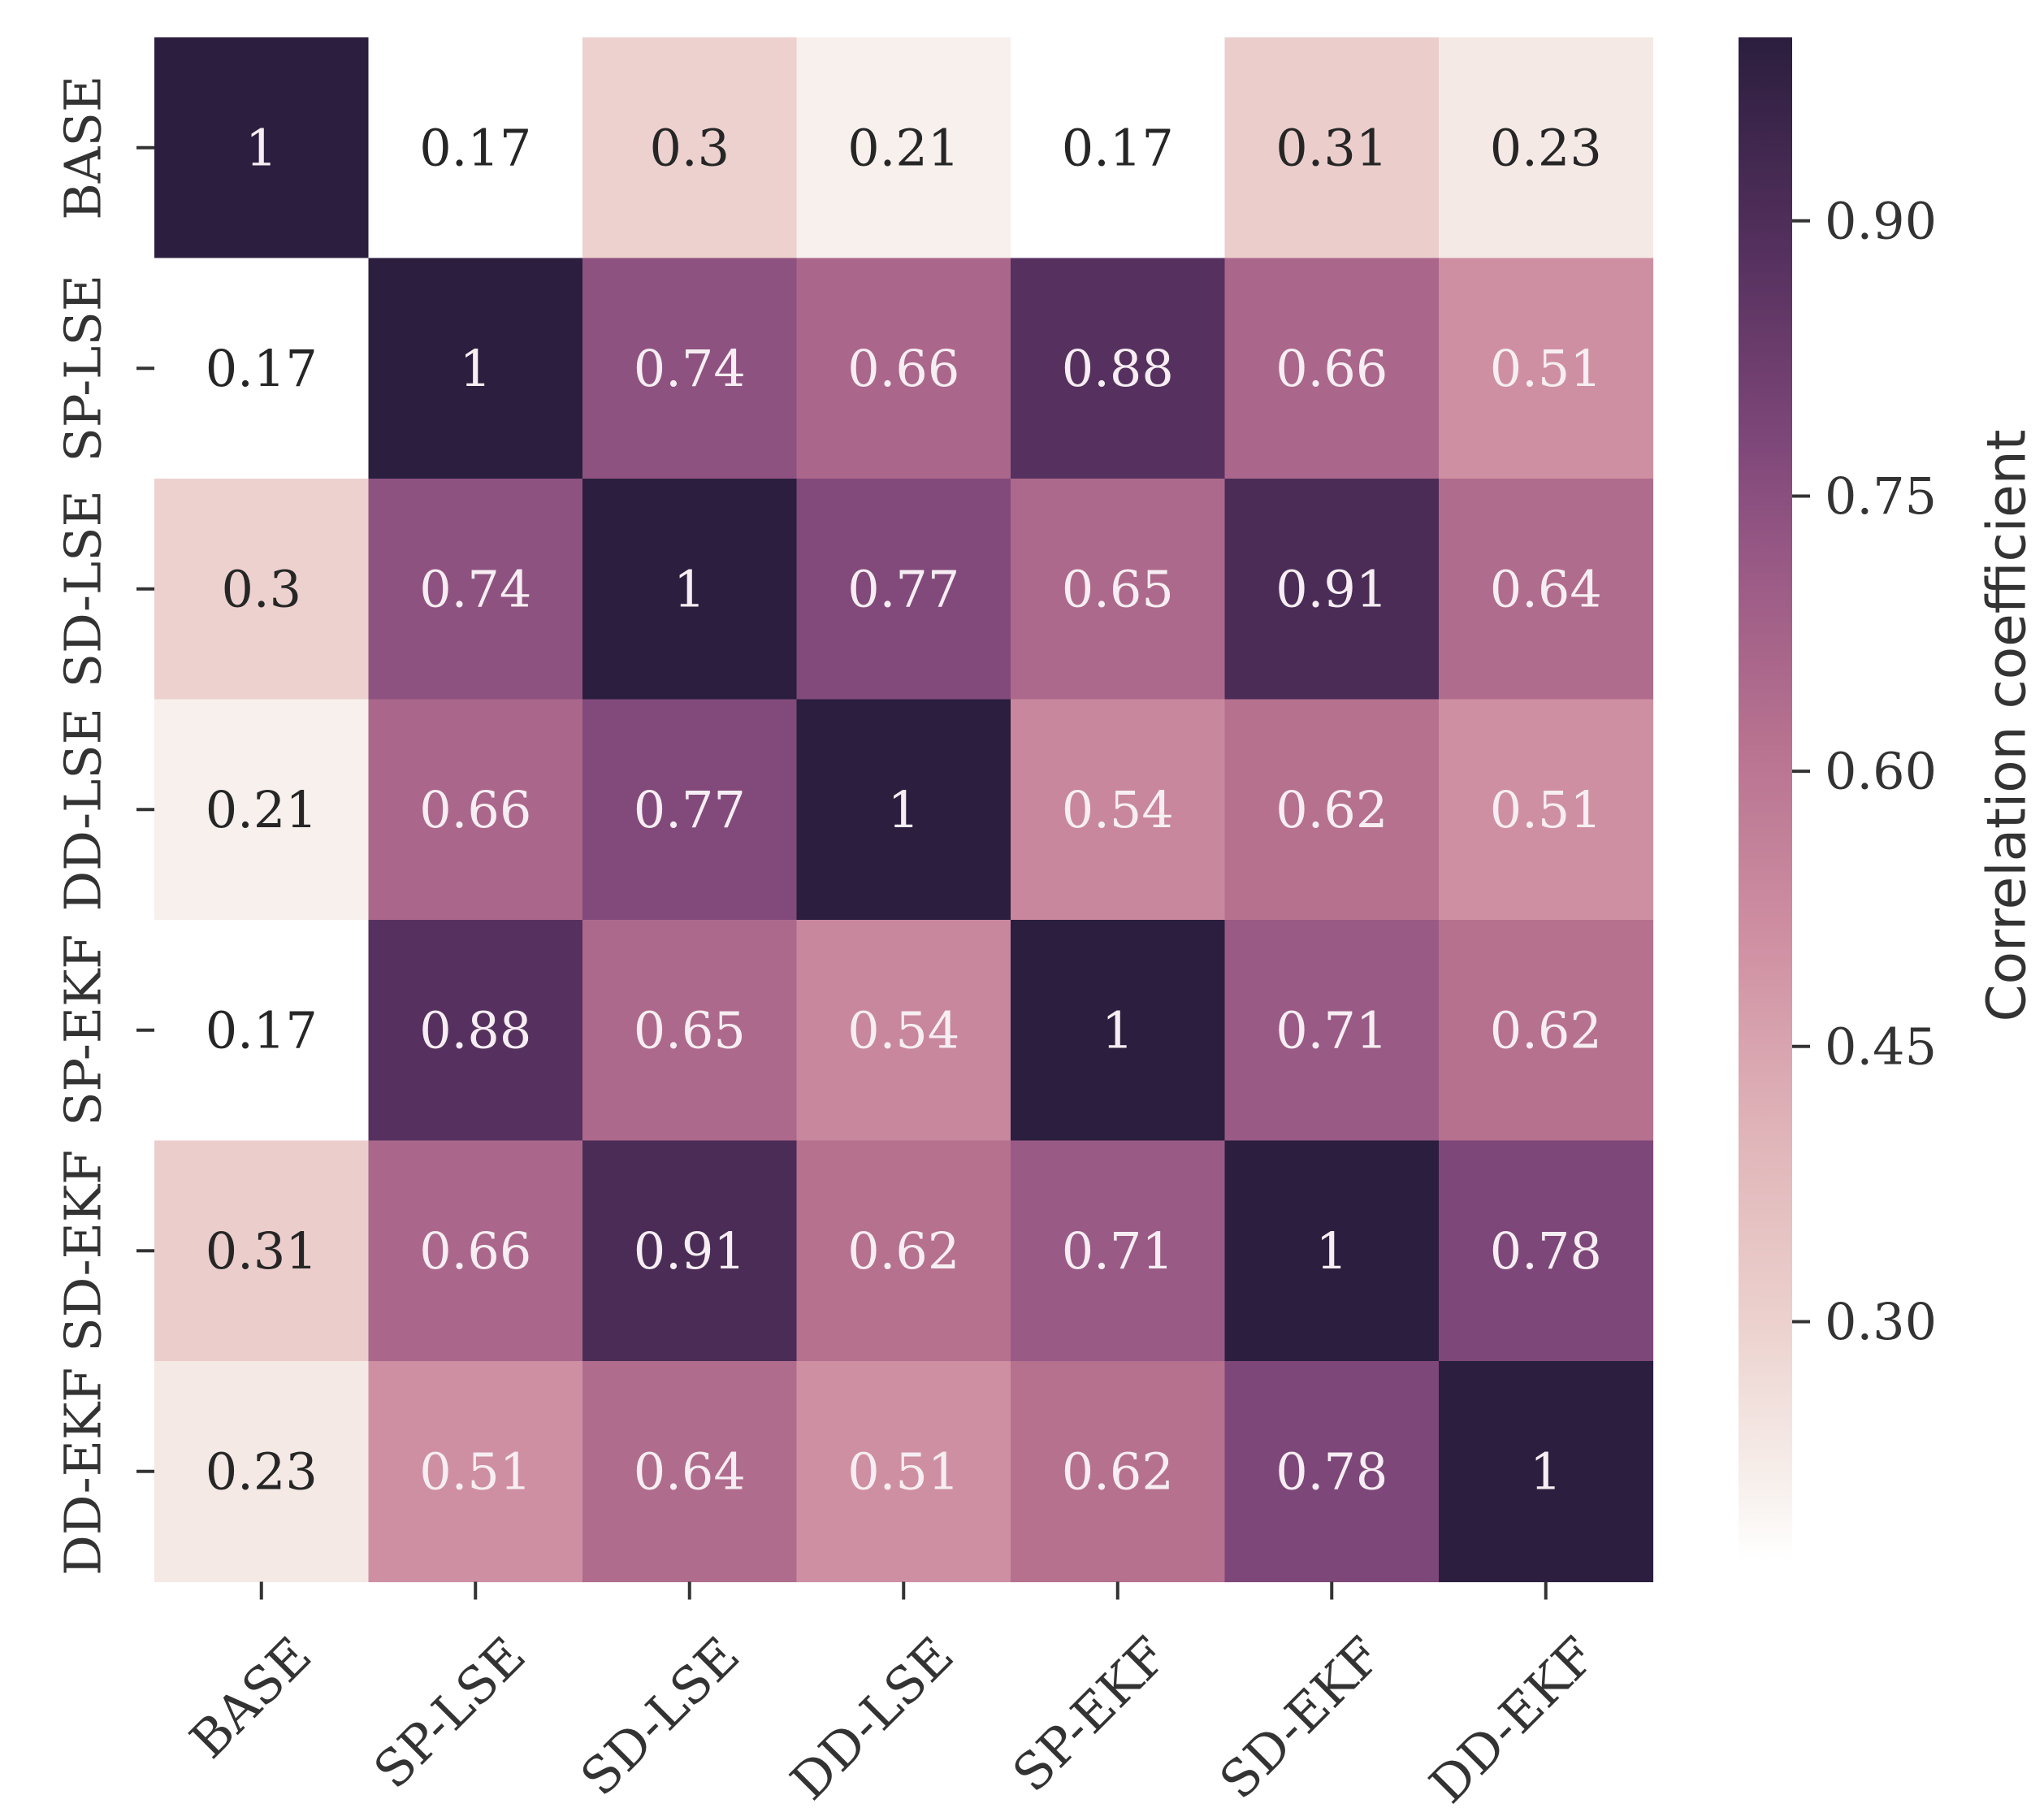  Describe the element at coordinates (1547, 368) in the screenshot. I see `heatmap-cell-SP-LSE-DD-EKF` at that location.